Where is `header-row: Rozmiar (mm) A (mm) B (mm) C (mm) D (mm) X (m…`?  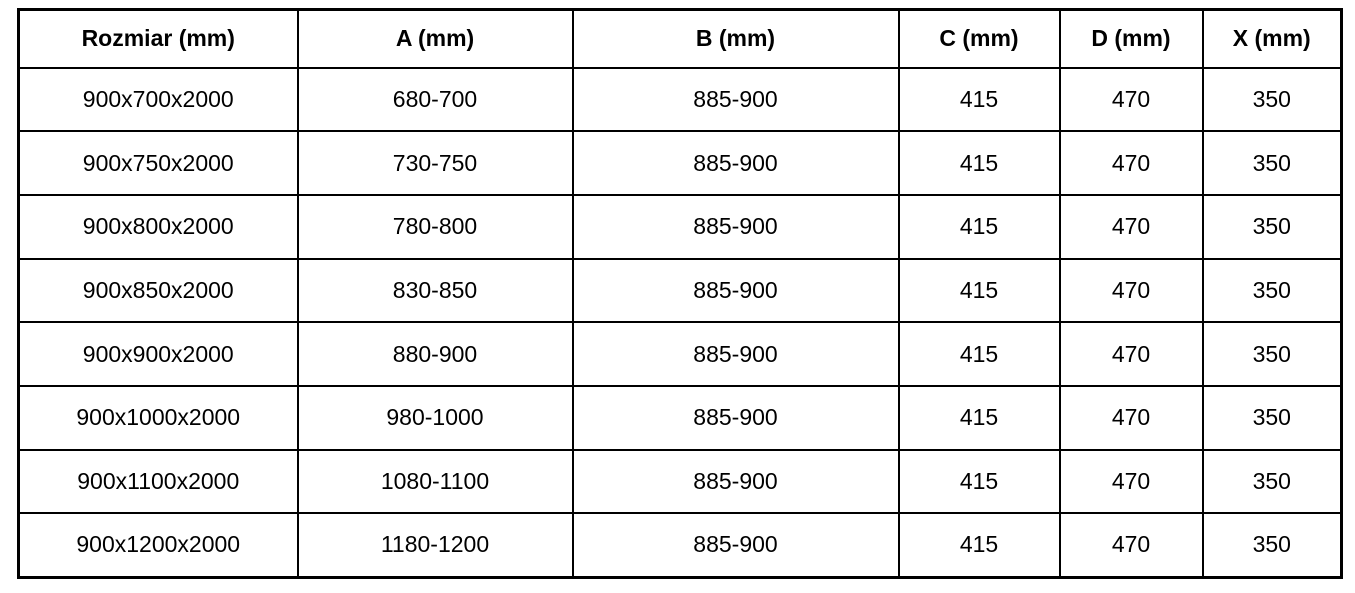
header-row: Rozmiar (mm) A (mm) B (mm) C (mm) D (mm) X (m… is located at coordinates (680, 38).